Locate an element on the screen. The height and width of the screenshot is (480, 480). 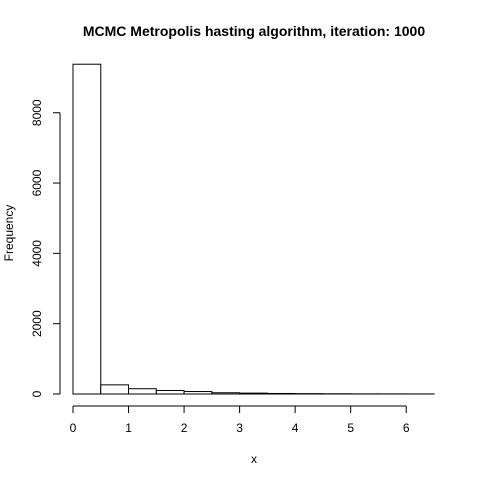
x-tick-label: 0 is located at coordinates (73, 428).